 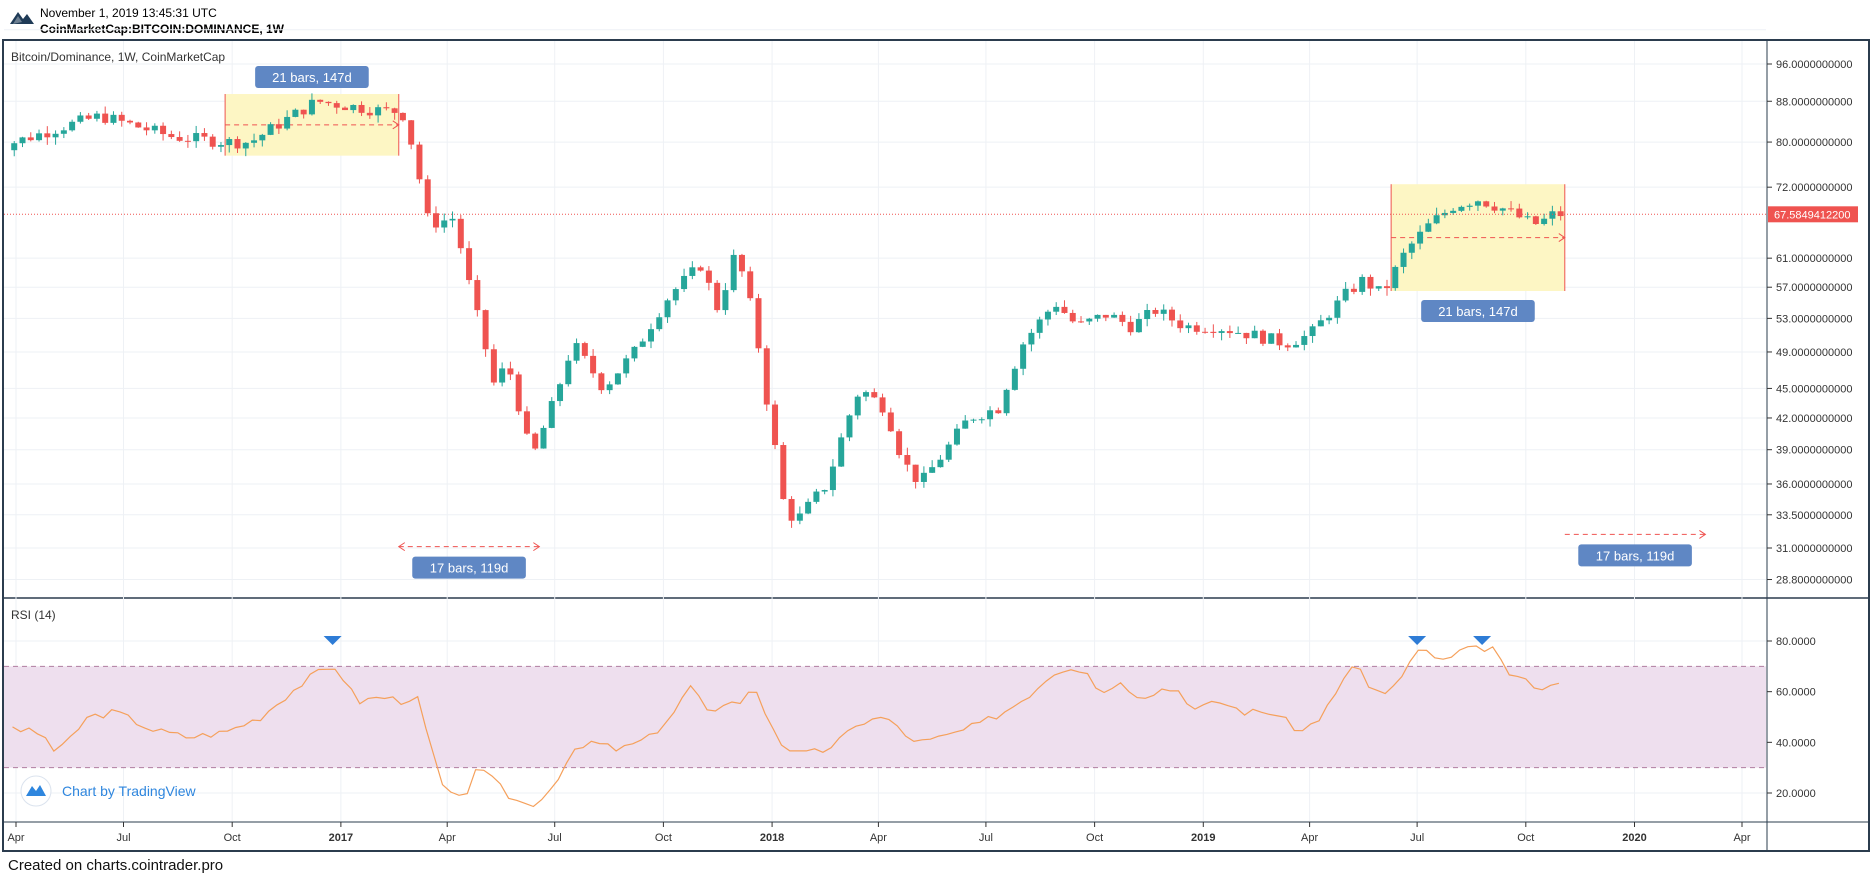 I want to click on signal-triangle-down-icon, so click(x=1417, y=640).